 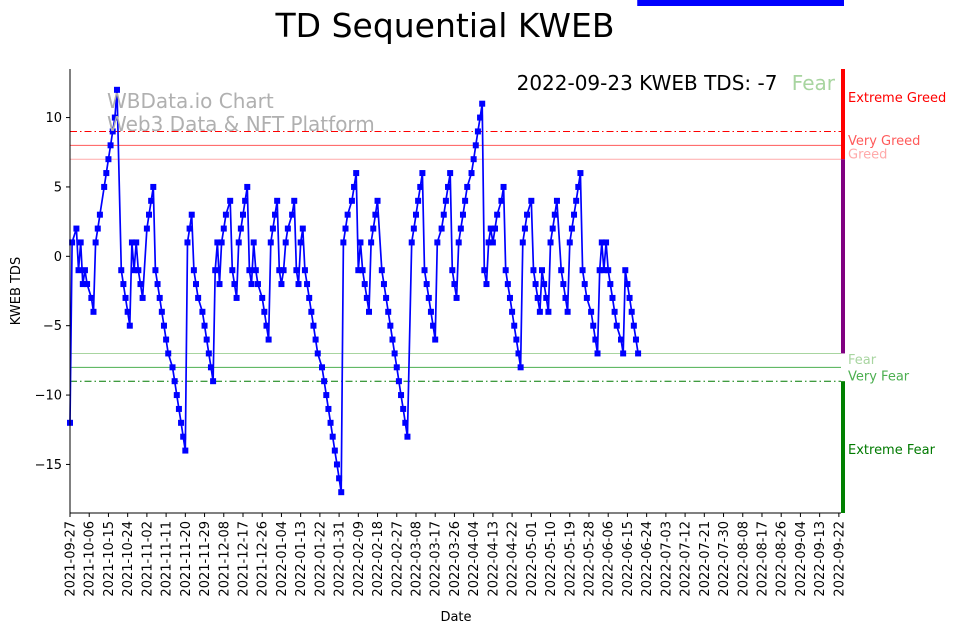 What do you see at coordinates (867, 155) in the screenshot?
I see `level-label-greed: Greed` at bounding box center [867, 155].